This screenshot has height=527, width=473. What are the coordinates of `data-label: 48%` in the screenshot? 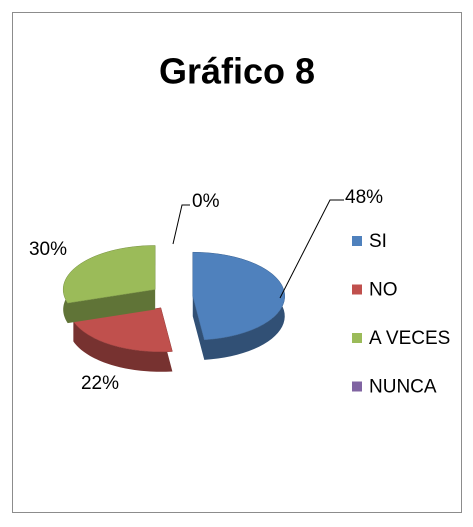 It's located at (364, 197).